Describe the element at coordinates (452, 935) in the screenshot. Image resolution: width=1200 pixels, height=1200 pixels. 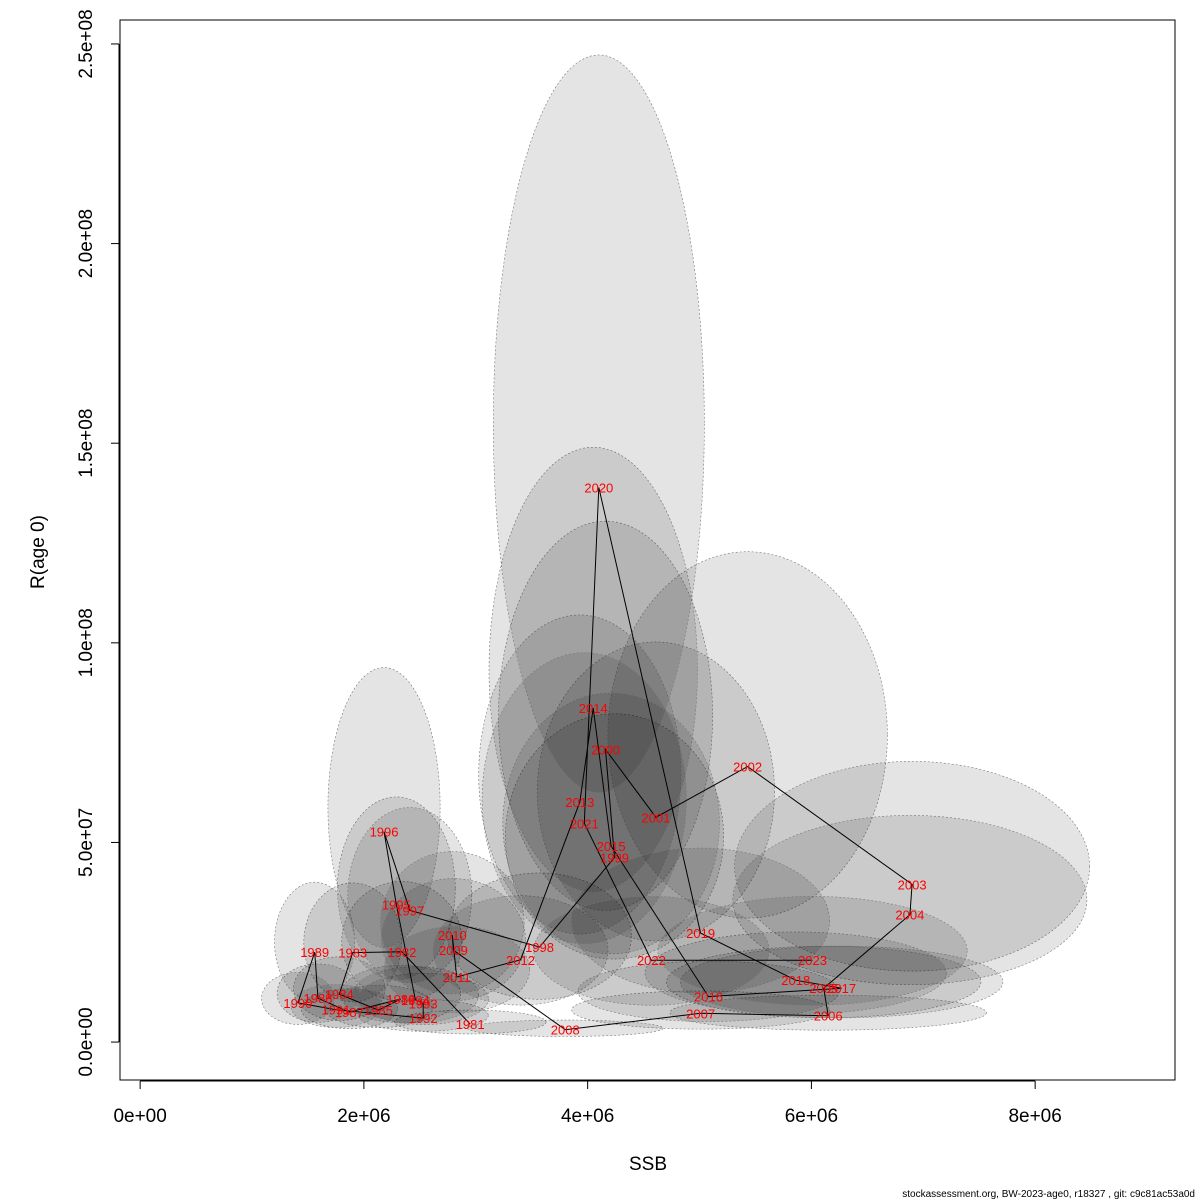
I see `year-label-2010: 2010` at that location.